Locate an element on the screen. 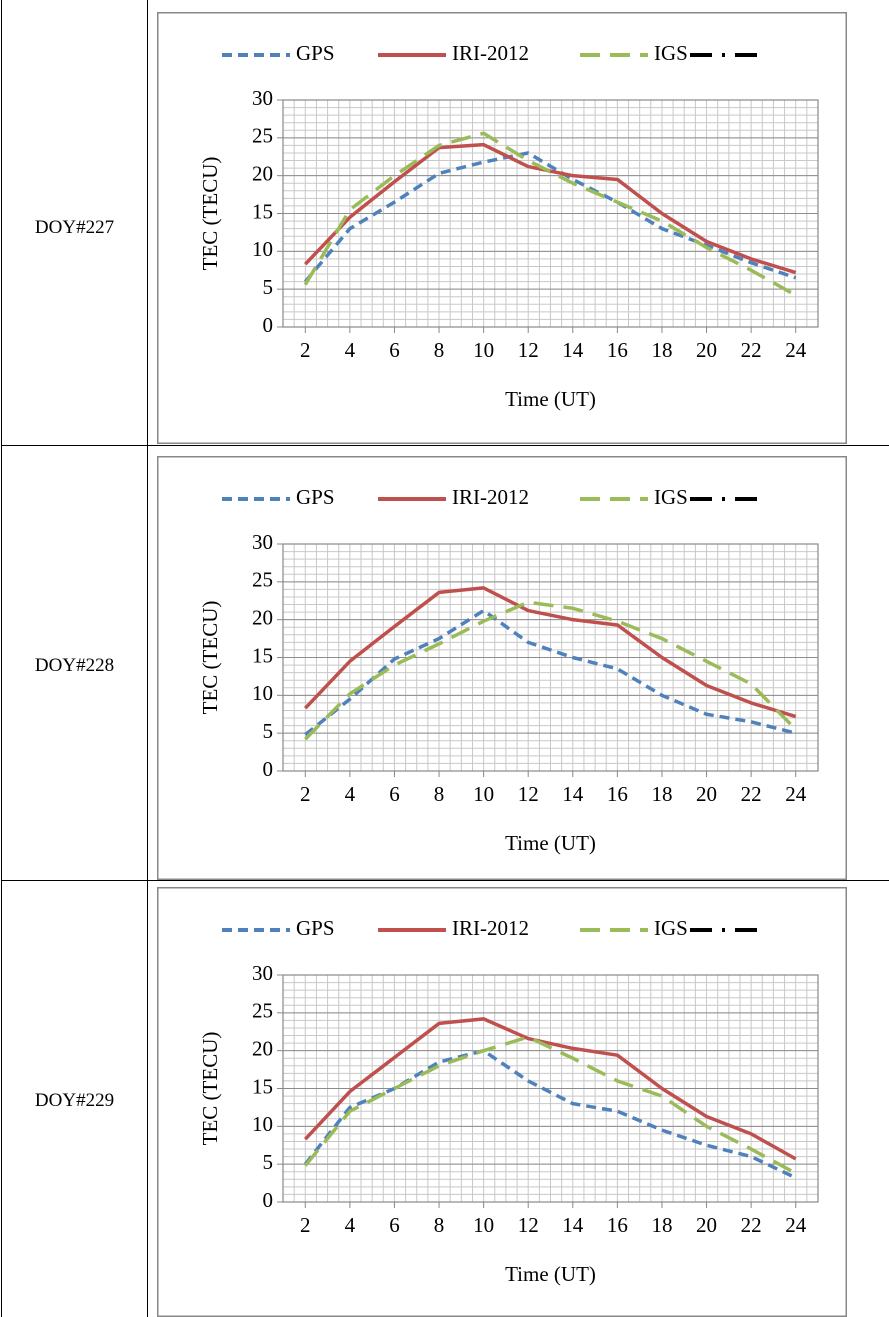  row-label: DOY#229 is located at coordinates (74, 1100).